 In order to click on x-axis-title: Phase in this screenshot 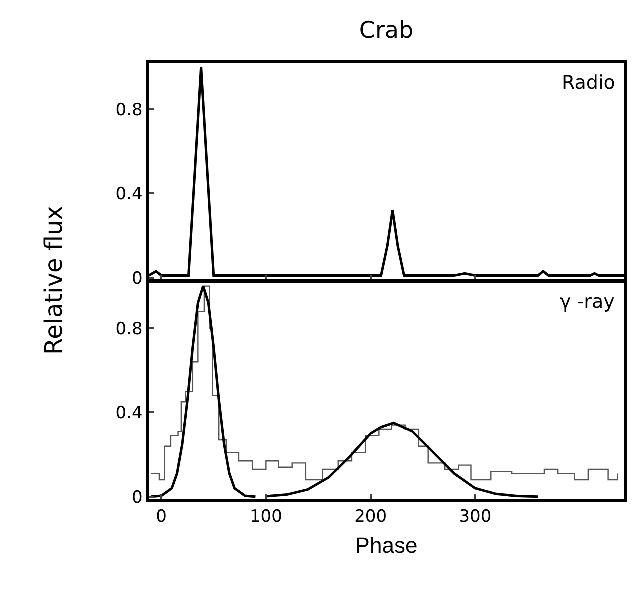, I will do `click(386, 545)`.